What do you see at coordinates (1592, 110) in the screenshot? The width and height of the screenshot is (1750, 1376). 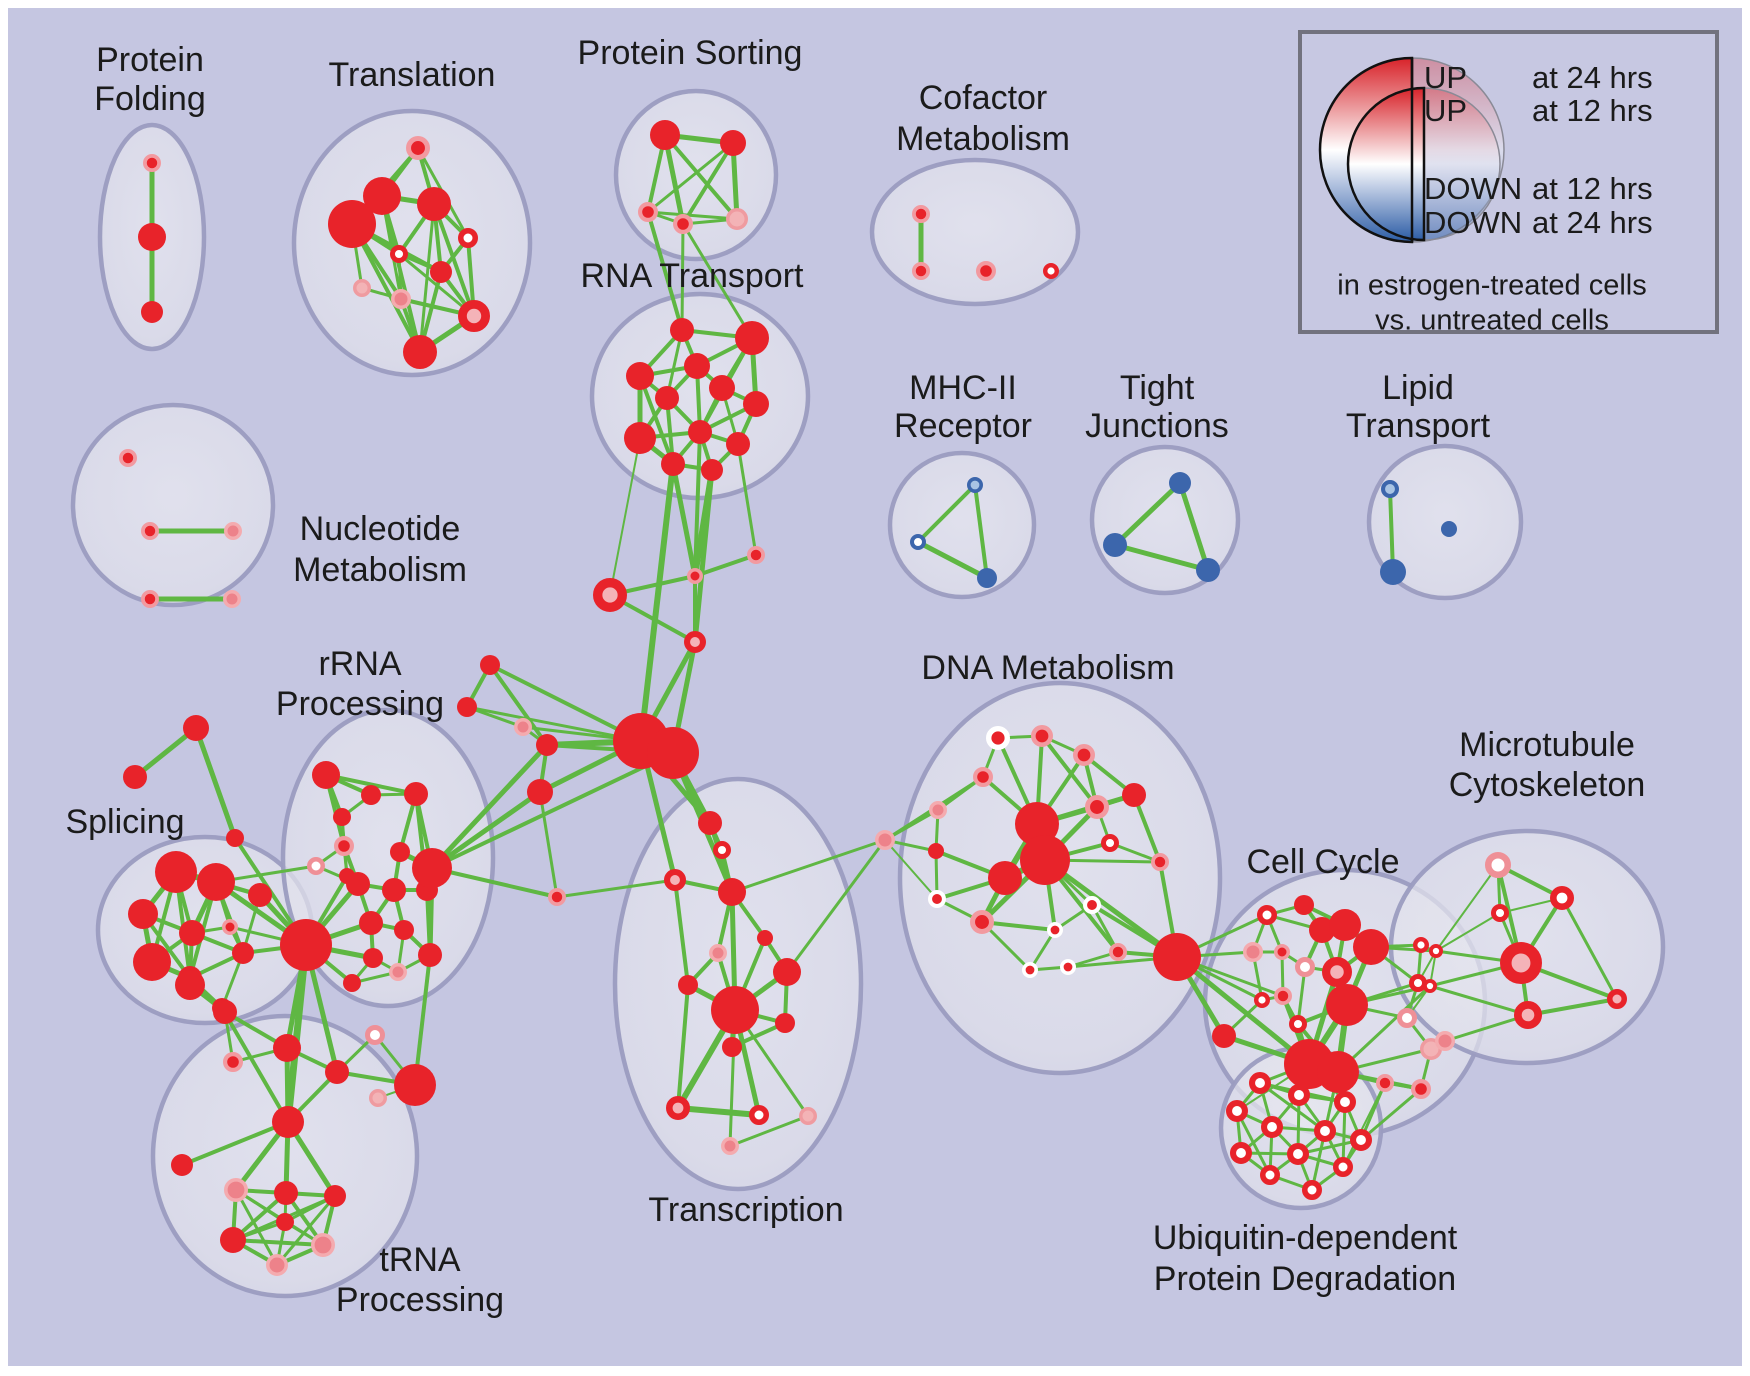 I see `legend-time-1: at 12 hrs` at bounding box center [1592, 110].